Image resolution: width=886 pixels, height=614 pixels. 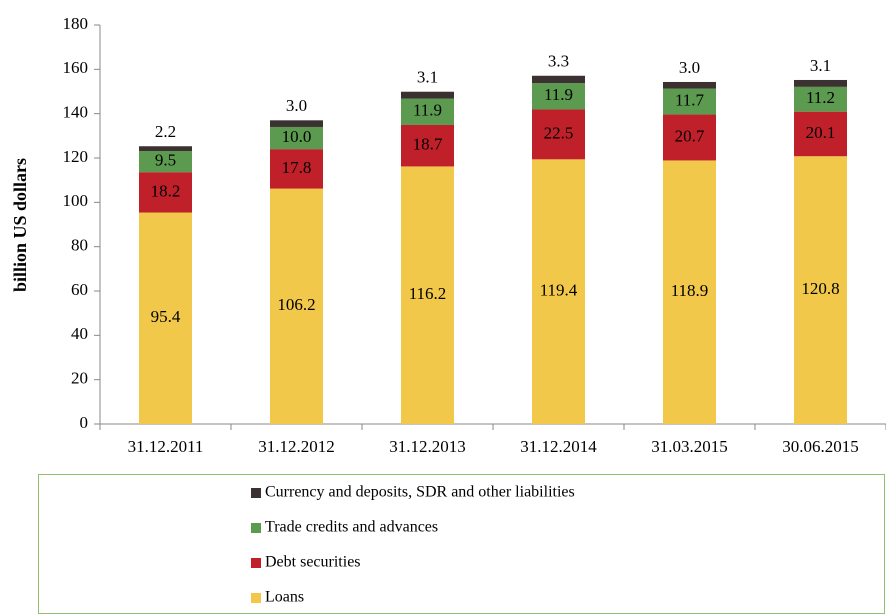 What do you see at coordinates (76, 156) in the screenshot?
I see `y-tick-label: 120` at bounding box center [76, 156].